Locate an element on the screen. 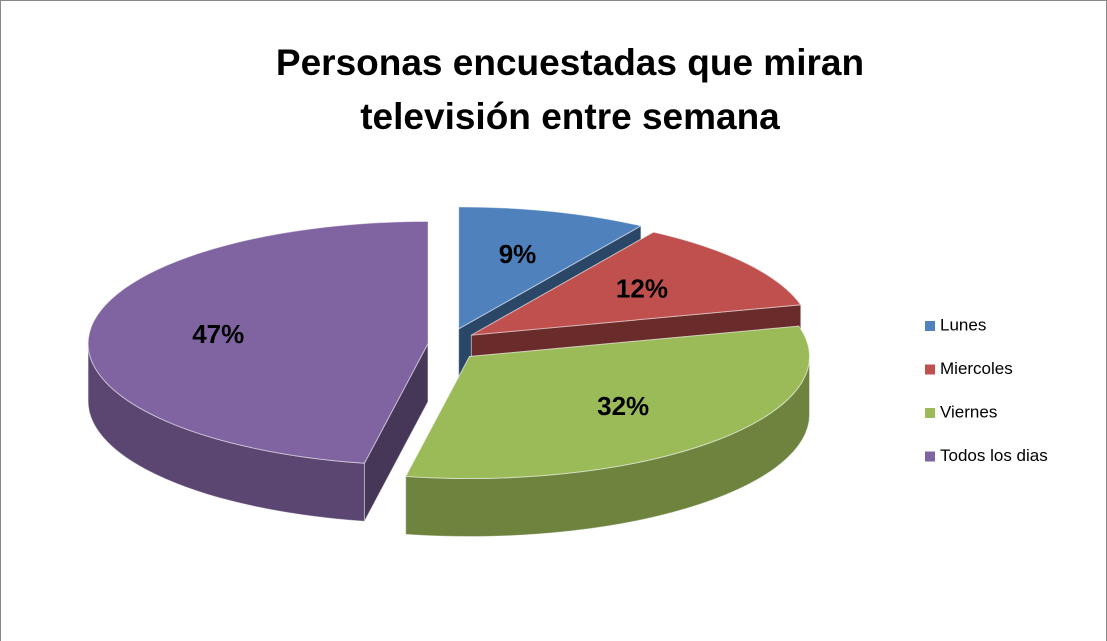  data-label: 47% is located at coordinates (218, 334).